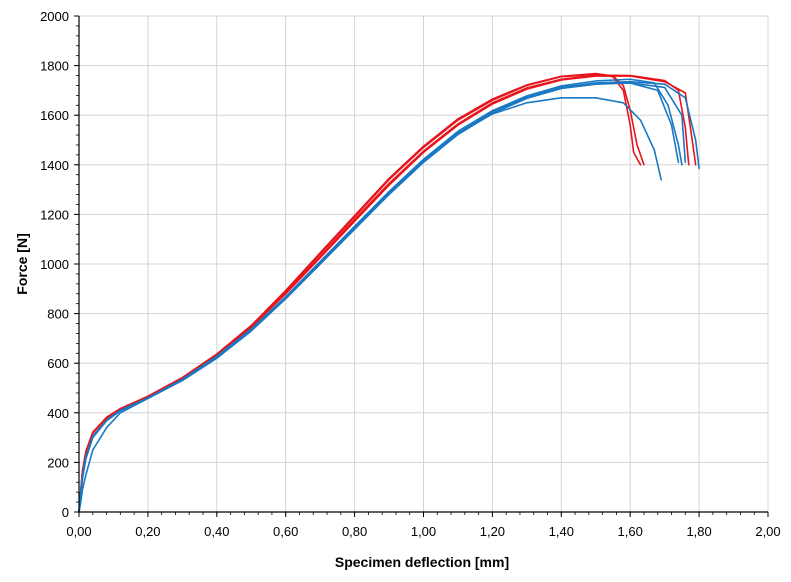 This screenshot has height=582, width=791. What do you see at coordinates (698, 531) in the screenshot?
I see `x-tick-label: 1,80` at bounding box center [698, 531].